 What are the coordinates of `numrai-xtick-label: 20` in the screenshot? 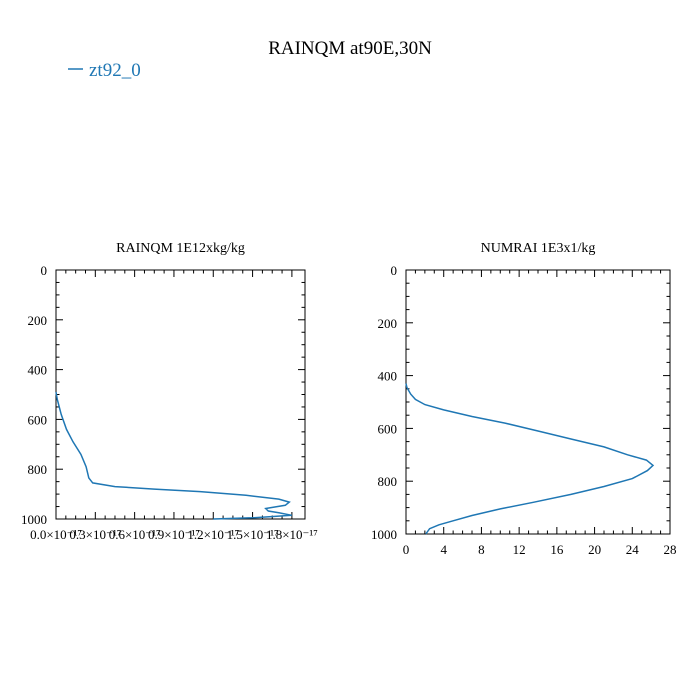 It's located at (594, 549).